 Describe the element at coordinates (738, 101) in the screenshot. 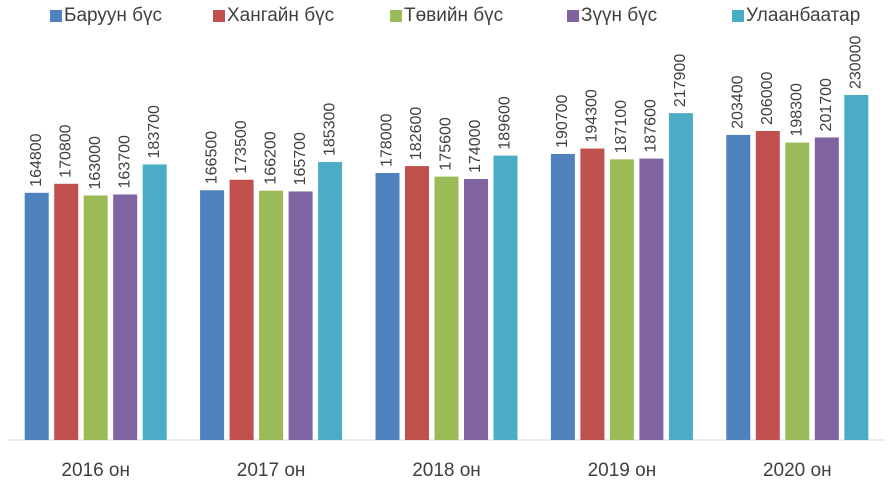

I see `value-label: 203400` at that location.